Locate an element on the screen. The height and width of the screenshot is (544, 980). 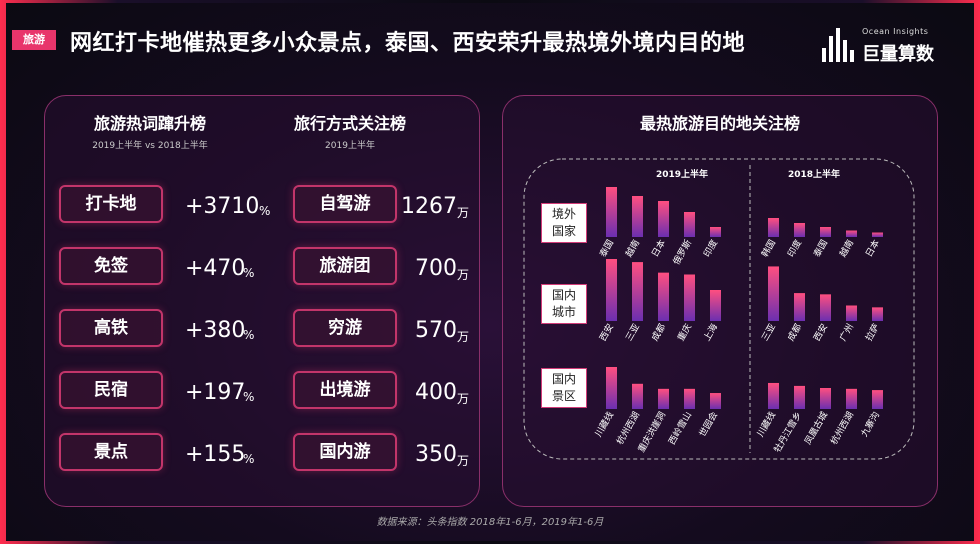
col2-header: 旅行方式关注榜 2019上半年 is located at coordinates (350, 130).